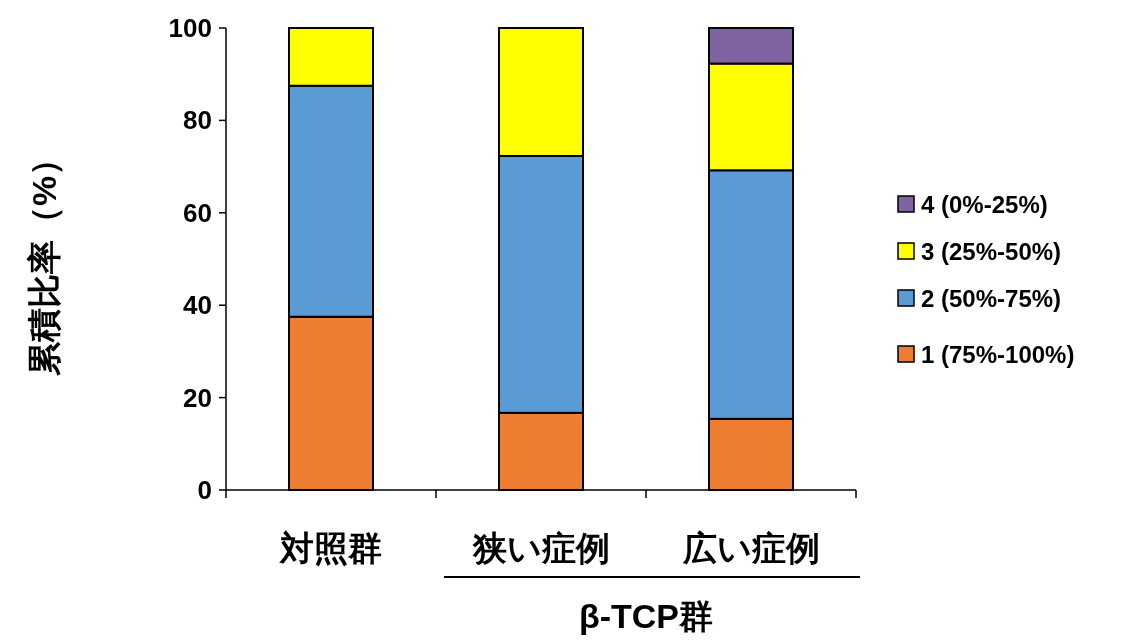 The image size is (1142, 641). Describe the element at coordinates (197, 212) in the screenshot. I see `y-tick-label: 60` at that location.